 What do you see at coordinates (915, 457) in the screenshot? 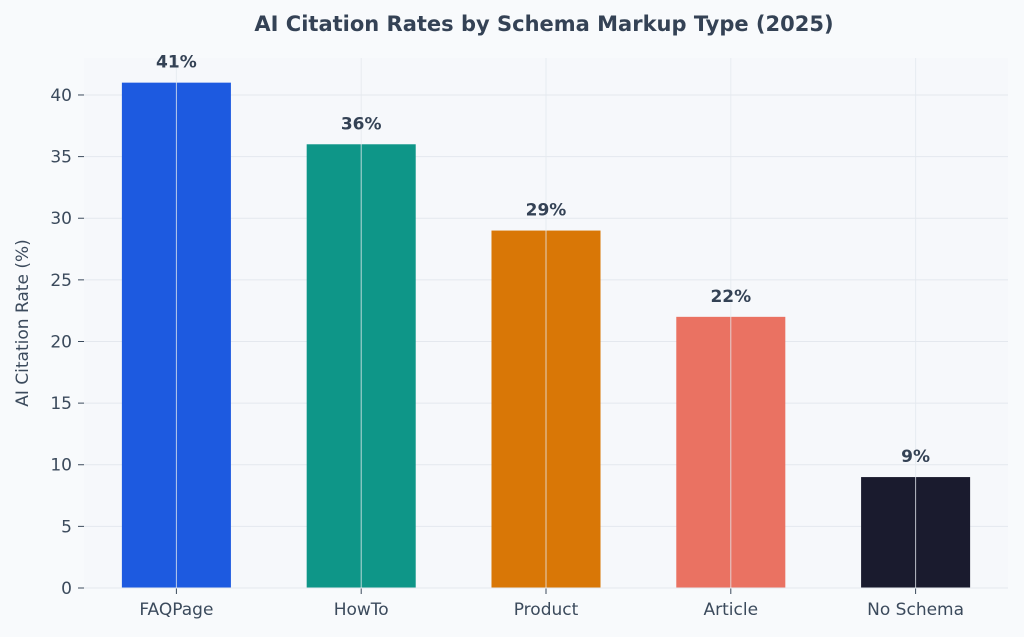
I see `data-label: 9%` at bounding box center [915, 457].